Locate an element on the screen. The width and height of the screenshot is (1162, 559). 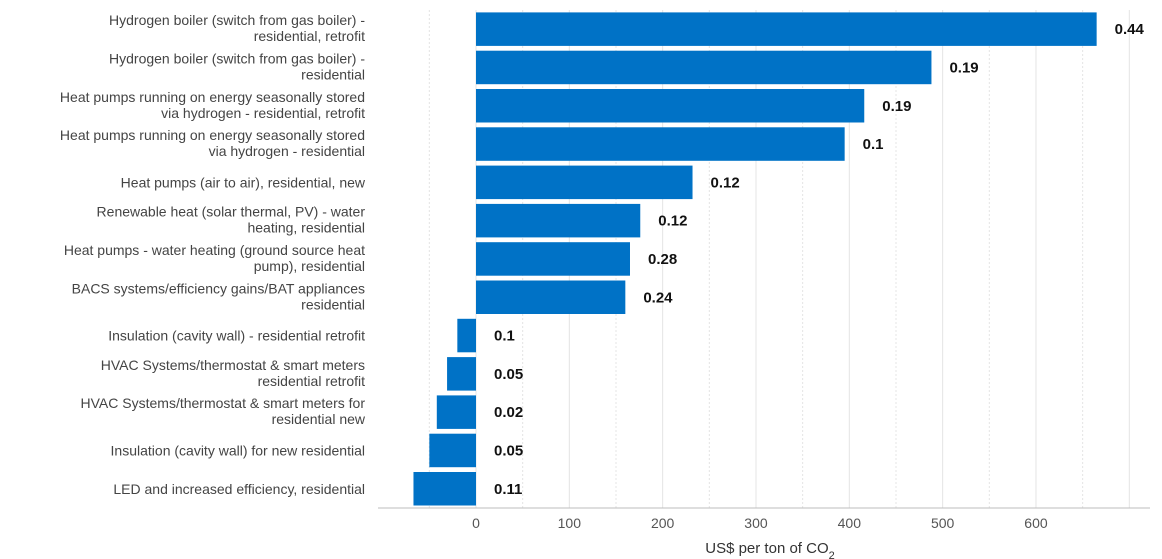
x-tick-label: 100 is located at coordinates (570, 523).